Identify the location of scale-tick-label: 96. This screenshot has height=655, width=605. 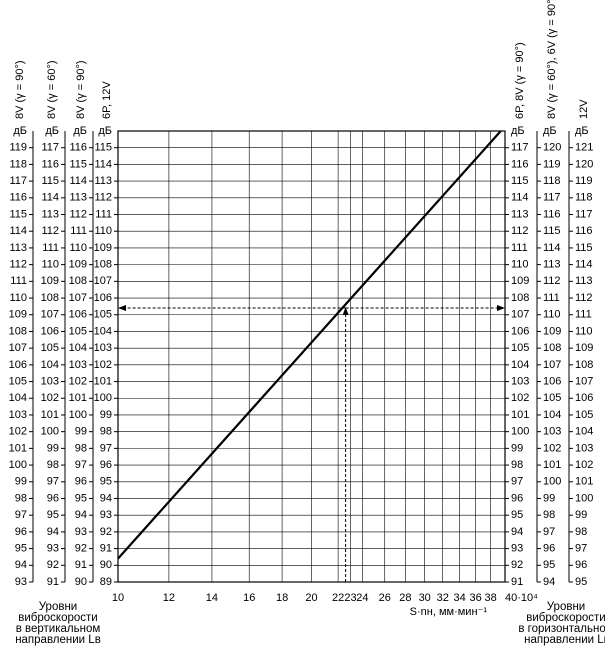
(517, 498).